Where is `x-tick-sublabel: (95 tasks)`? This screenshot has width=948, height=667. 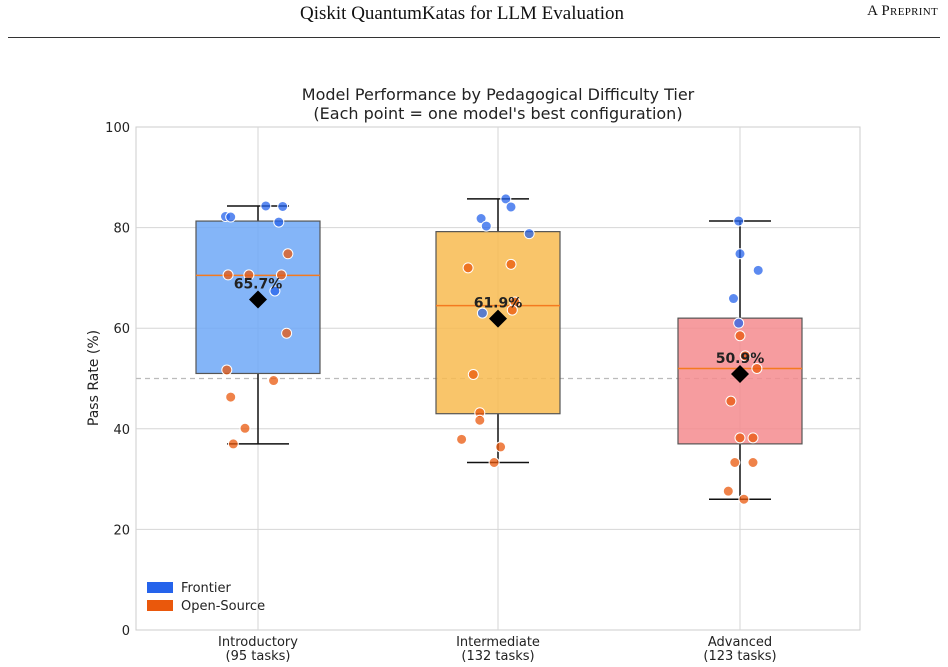 x-tick-sublabel: (95 tasks) is located at coordinates (258, 656).